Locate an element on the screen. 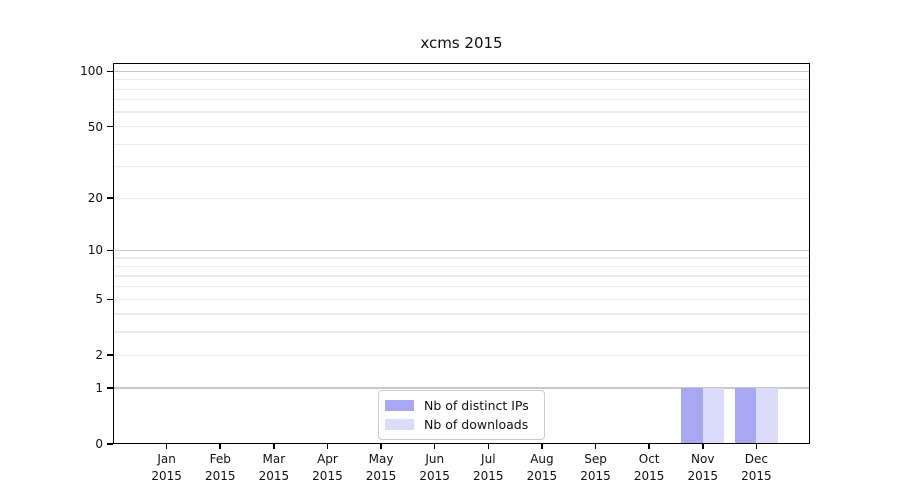 This screenshot has height=500, width=900. x-tick-label: Feb 2015 is located at coordinates (220, 467).